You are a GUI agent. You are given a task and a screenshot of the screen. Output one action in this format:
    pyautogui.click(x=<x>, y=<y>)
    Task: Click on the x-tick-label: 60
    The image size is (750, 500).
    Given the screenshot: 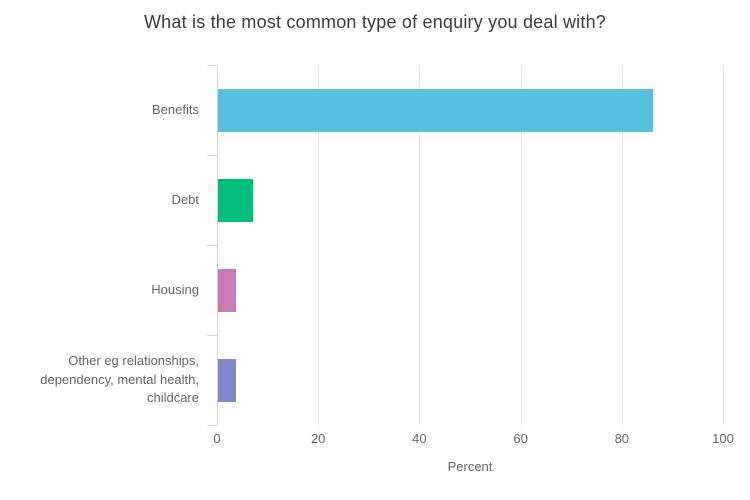 What is the action you would take?
    pyautogui.click(x=520, y=438)
    